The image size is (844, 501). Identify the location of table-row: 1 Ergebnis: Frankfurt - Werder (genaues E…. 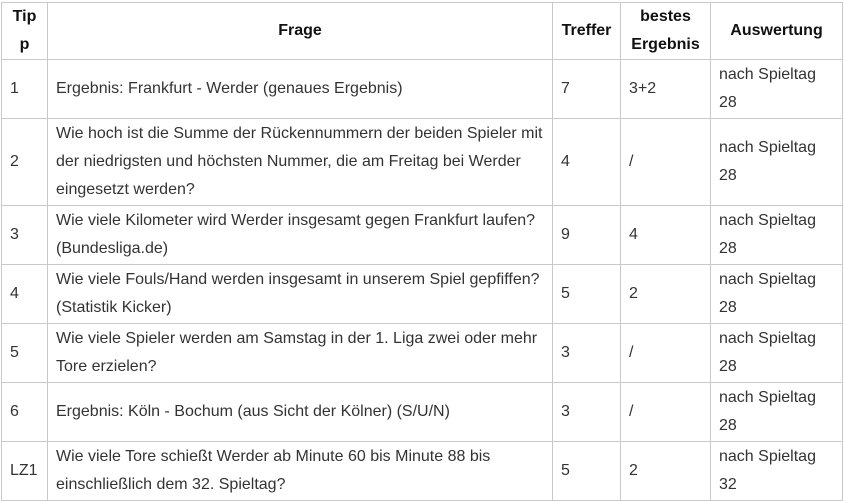
(422, 89).